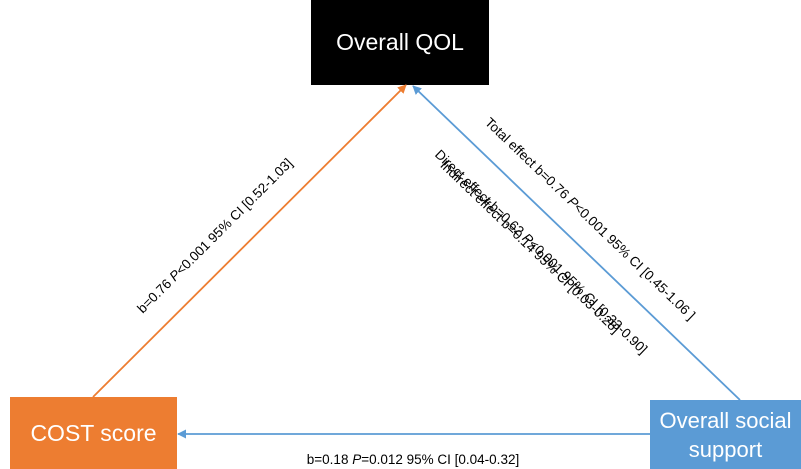  Describe the element at coordinates (725, 449) in the screenshot. I see `social-support-label-line2: support` at that location.